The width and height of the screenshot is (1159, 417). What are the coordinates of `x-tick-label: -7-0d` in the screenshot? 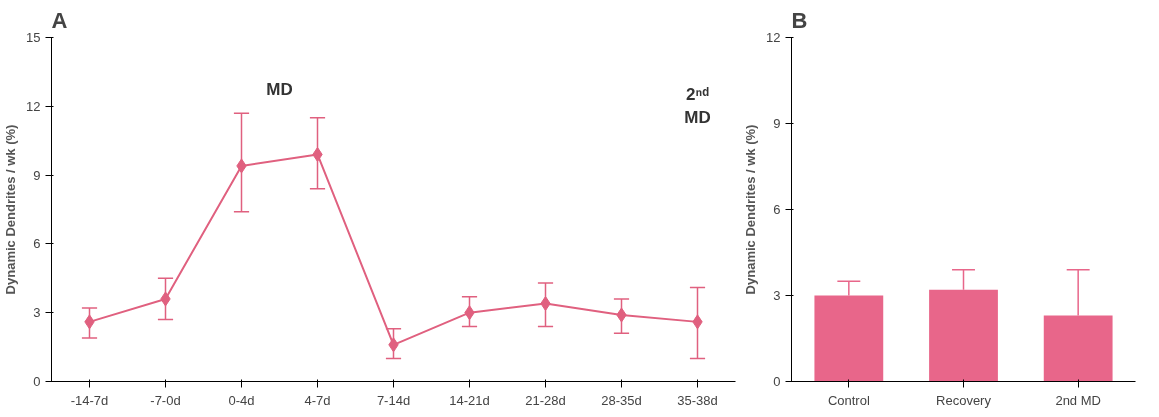 It's located at (165, 400).